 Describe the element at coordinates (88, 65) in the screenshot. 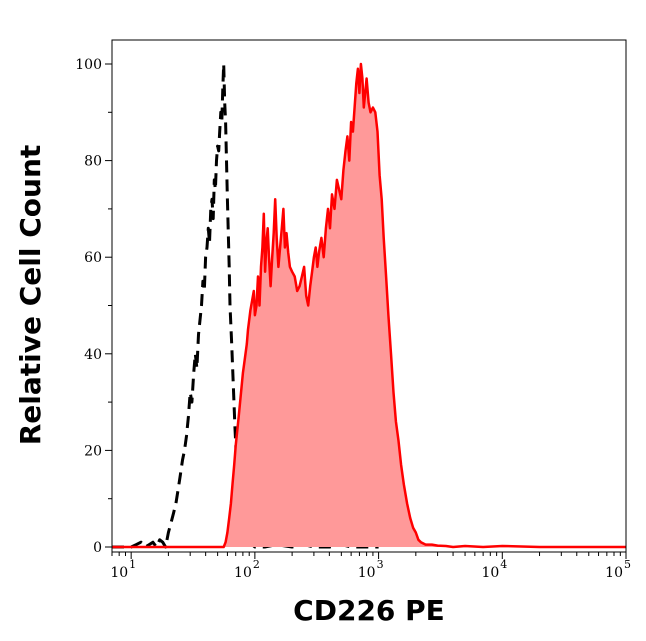

I see `y-tick-label: 100` at that location.